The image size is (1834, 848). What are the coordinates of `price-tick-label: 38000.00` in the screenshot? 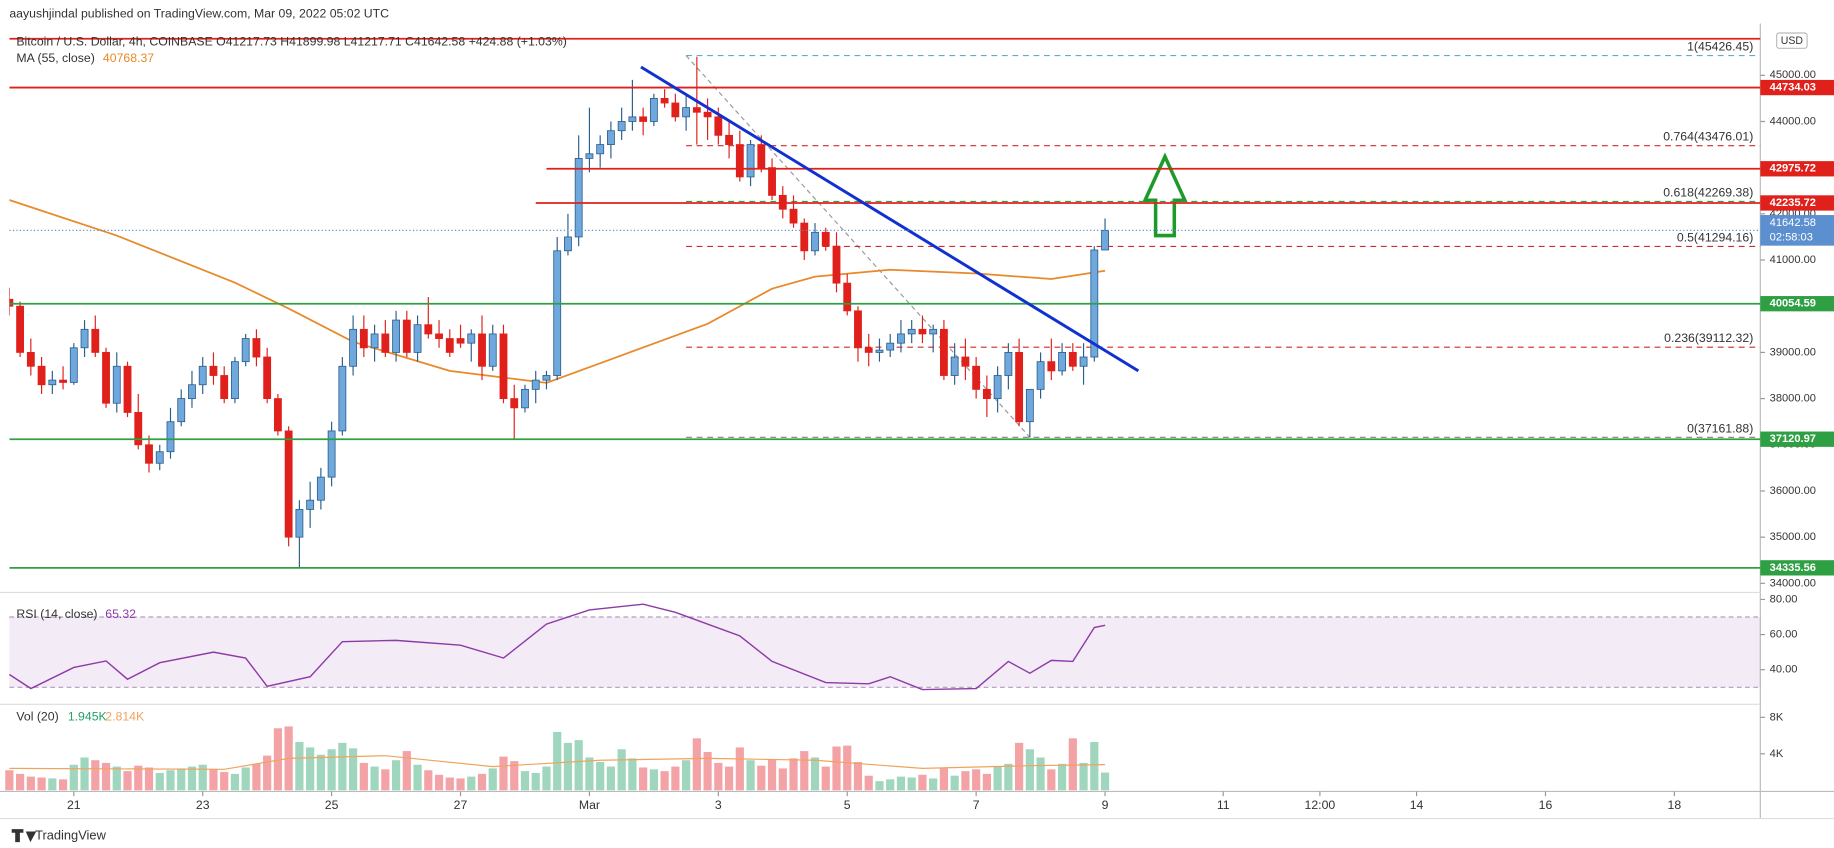 It's located at (1793, 399).